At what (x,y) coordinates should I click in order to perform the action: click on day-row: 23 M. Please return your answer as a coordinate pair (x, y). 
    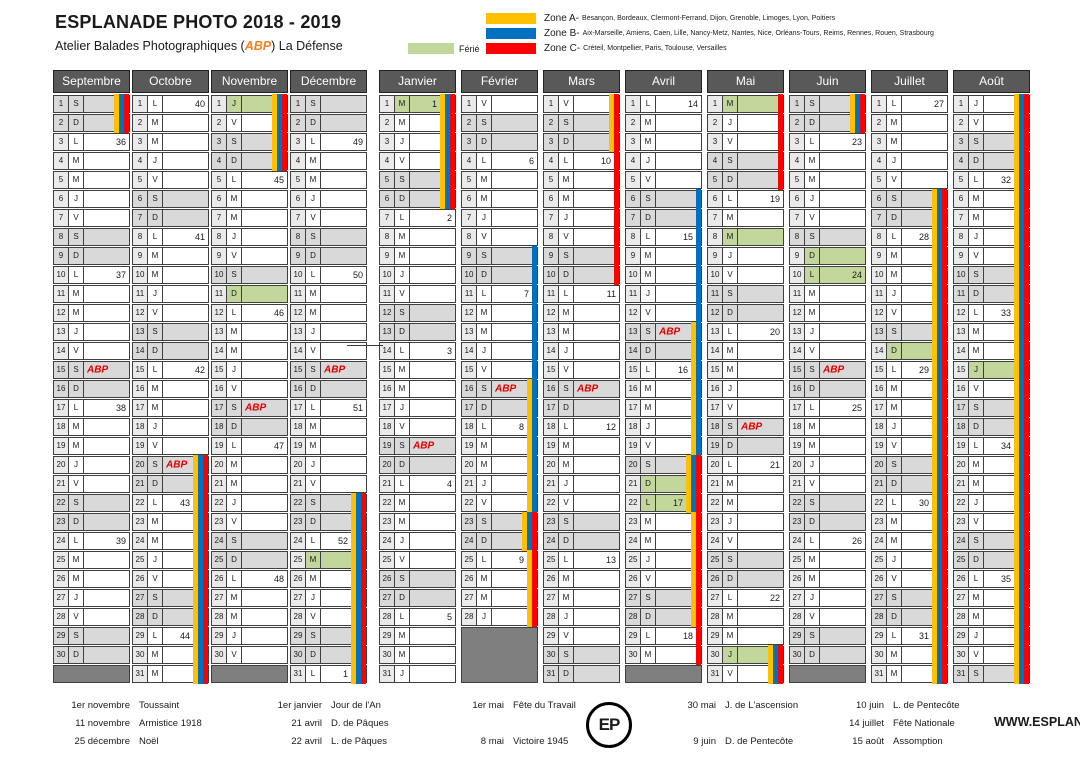
    Looking at the image, I should click on (170, 522).